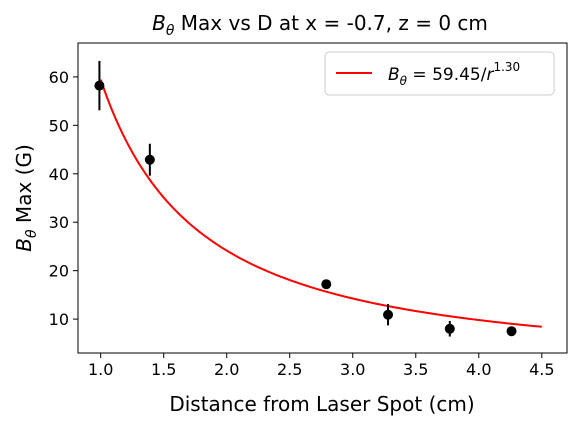 The height and width of the screenshot is (422, 574). Describe the element at coordinates (59, 174) in the screenshot. I see `y-tick-label: 40` at that location.